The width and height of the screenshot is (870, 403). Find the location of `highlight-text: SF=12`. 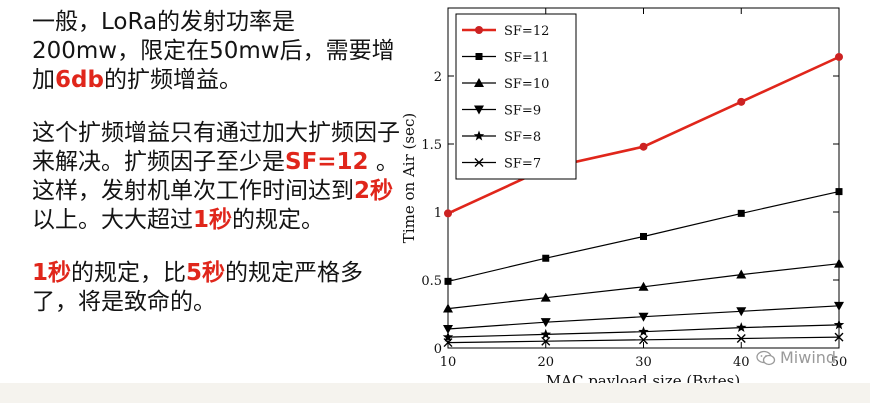

highlight-text: SF=12 is located at coordinates (327, 162).